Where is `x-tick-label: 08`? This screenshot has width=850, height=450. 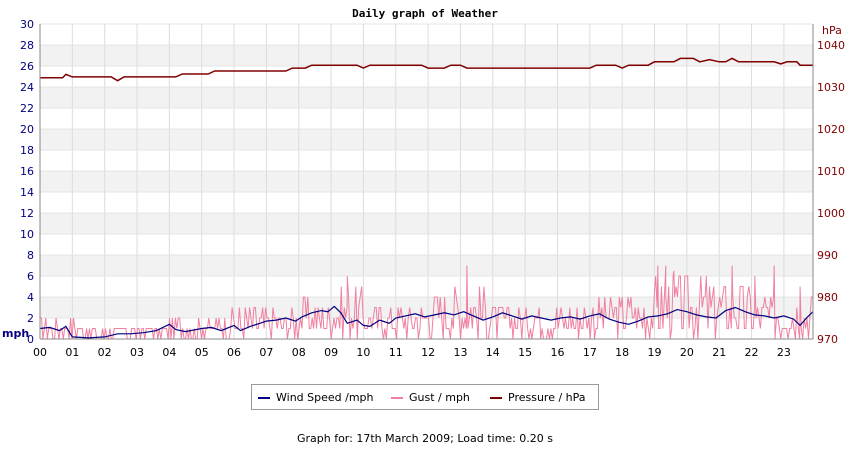
x-tick-label: 08 is located at coordinates (299, 352).